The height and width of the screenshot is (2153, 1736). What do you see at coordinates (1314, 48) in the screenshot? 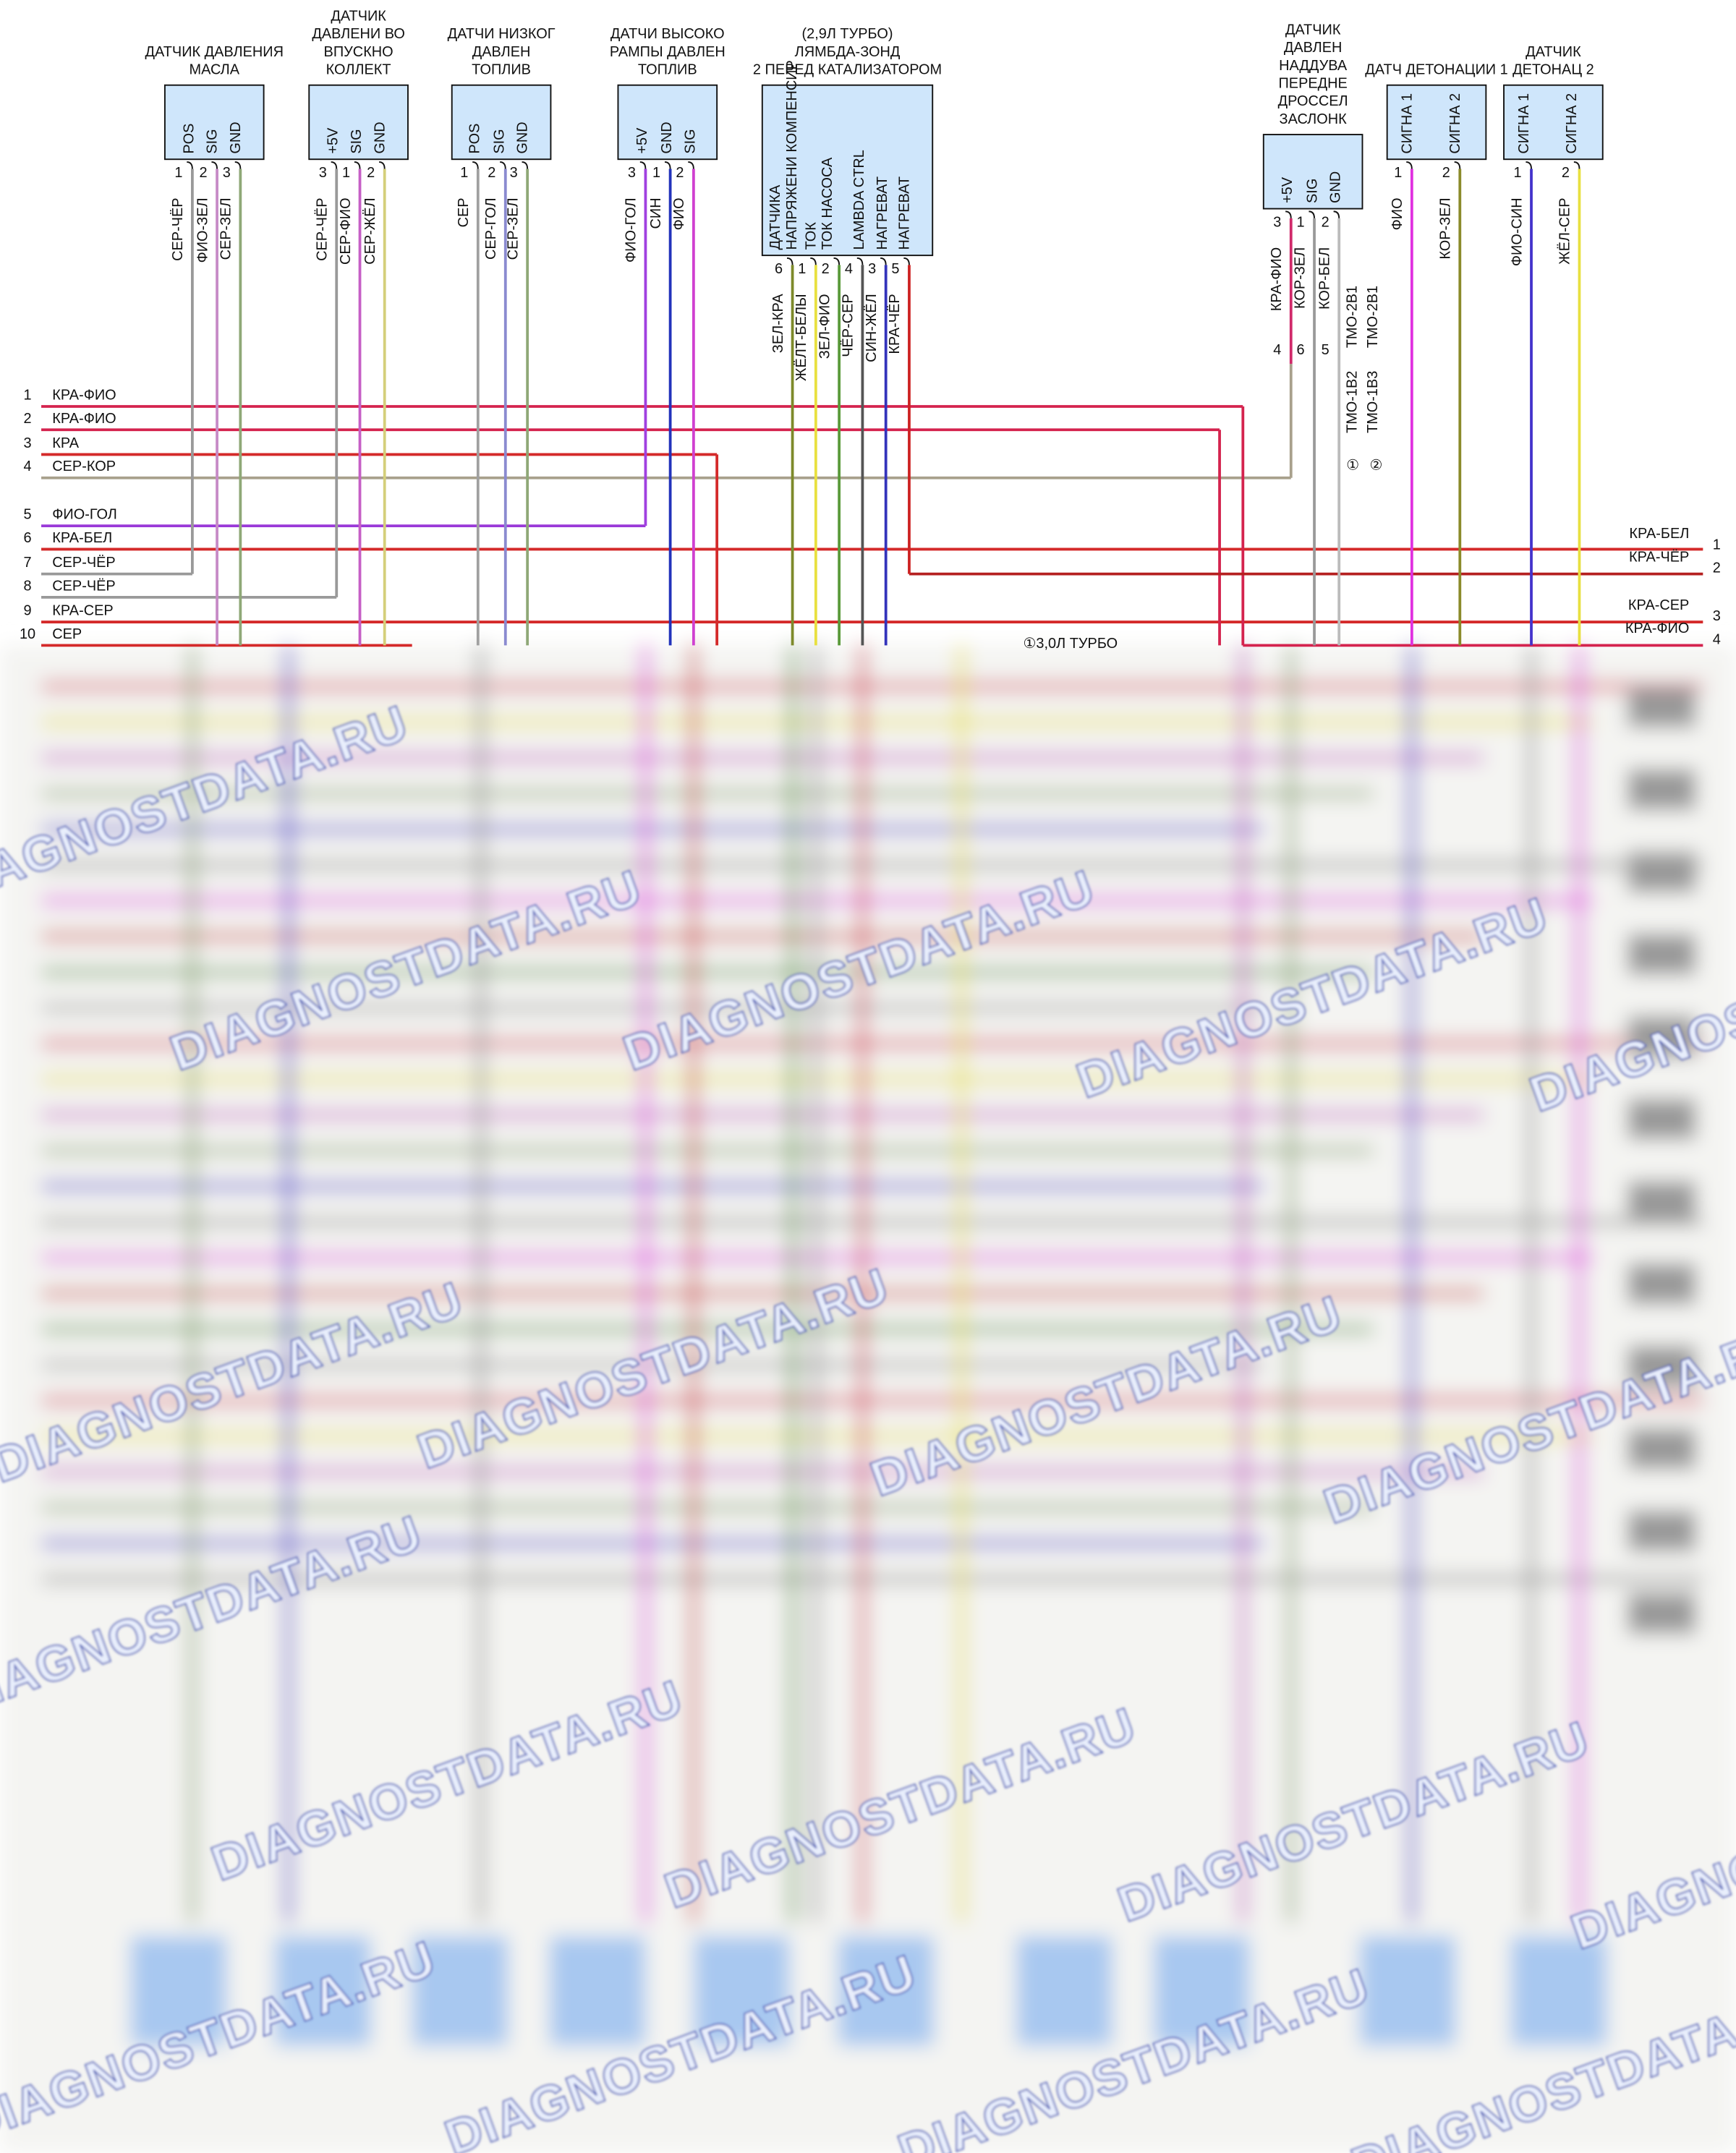
I see `component-title: ДАВЛЕН` at bounding box center [1314, 48].